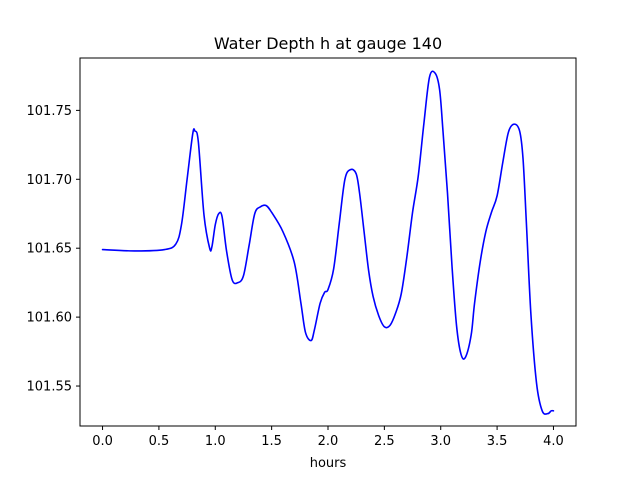 The image size is (640, 480). What do you see at coordinates (50, 249) in the screenshot?
I see `y-tick-label: 101.65` at bounding box center [50, 249].